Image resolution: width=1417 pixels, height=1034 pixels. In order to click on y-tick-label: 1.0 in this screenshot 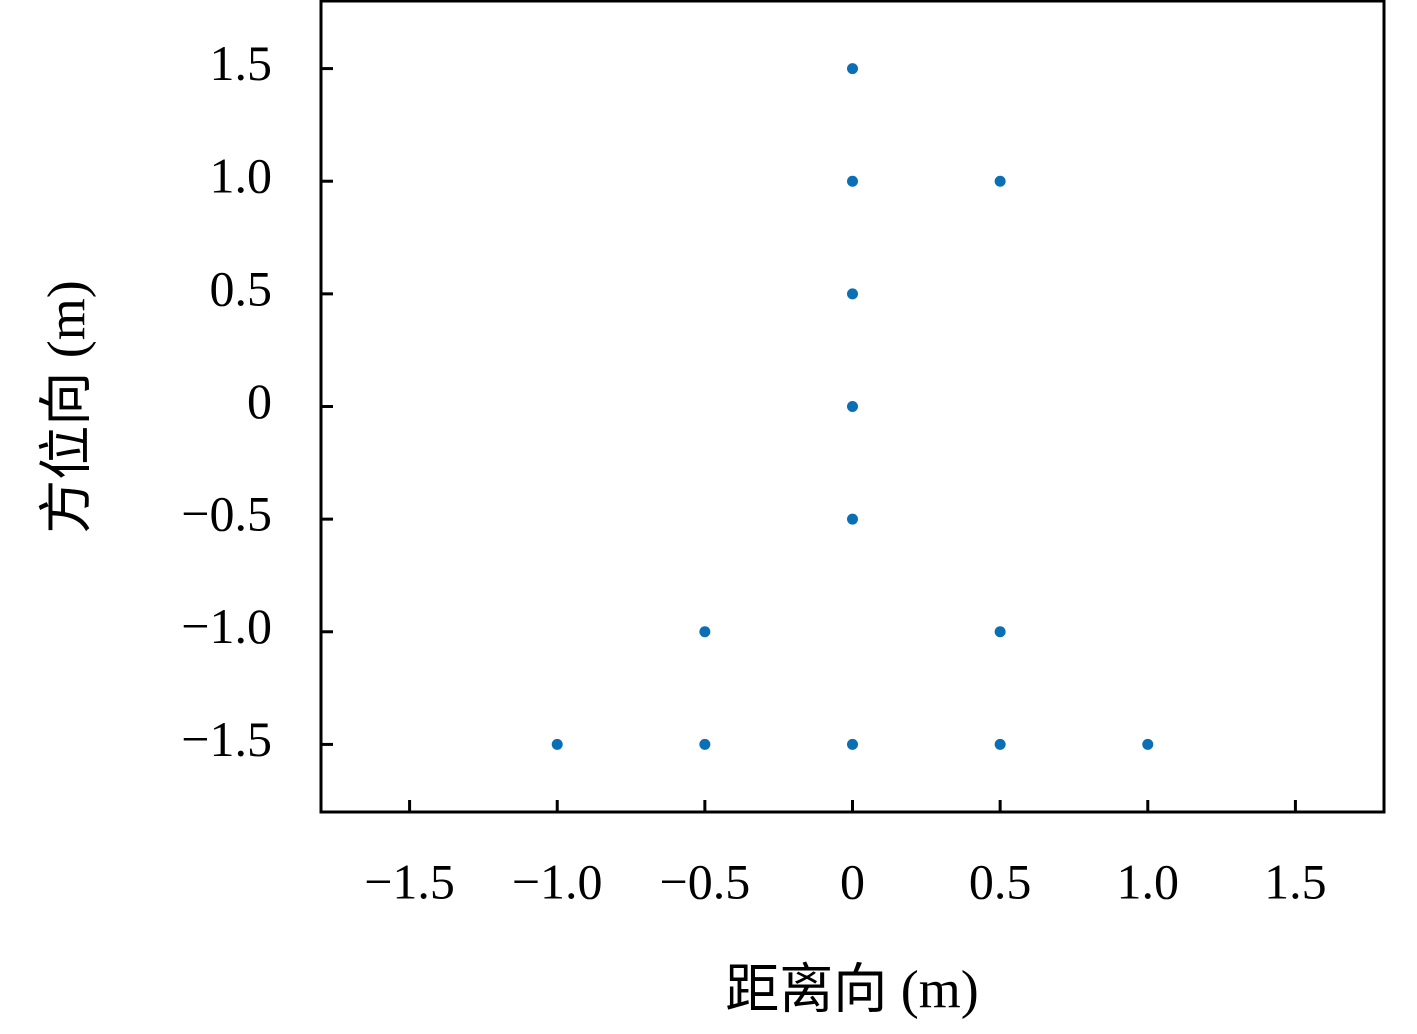, I will do `click(241, 176)`.